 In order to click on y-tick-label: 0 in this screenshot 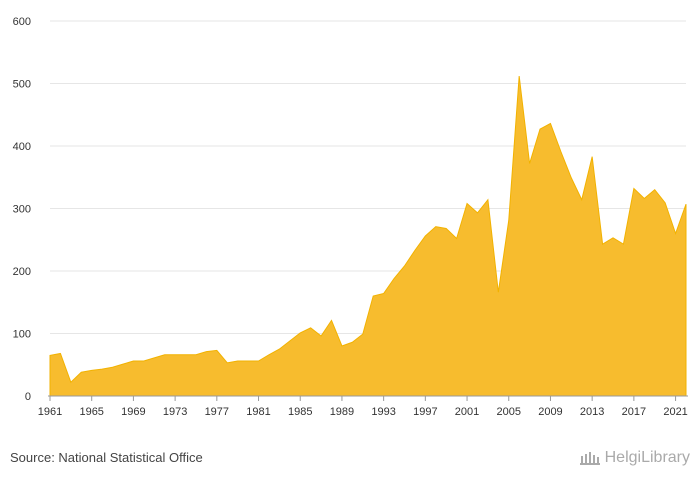, I will do `click(28, 397)`.